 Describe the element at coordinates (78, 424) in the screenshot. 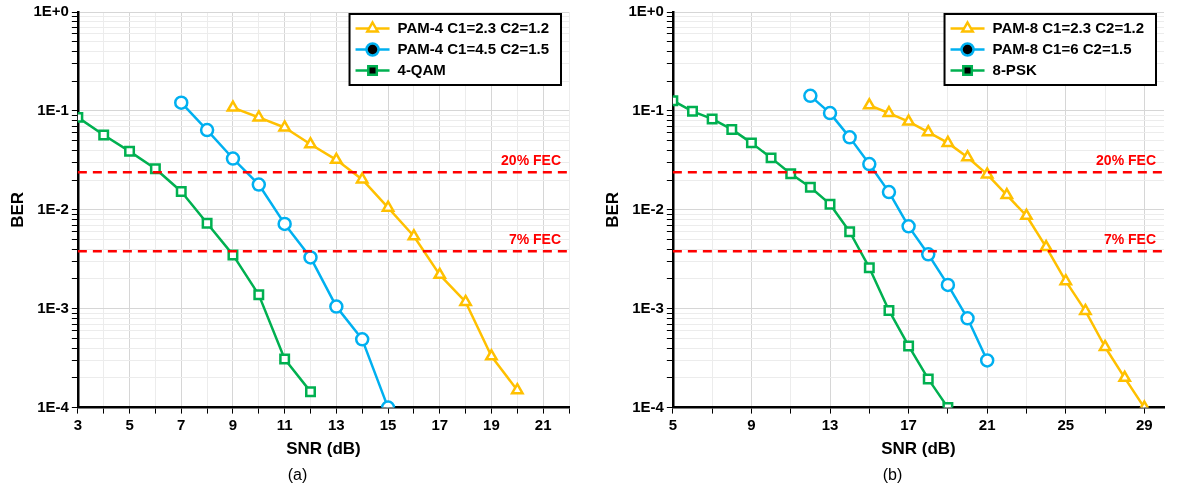

I see `x-tick-label: 3` at that location.